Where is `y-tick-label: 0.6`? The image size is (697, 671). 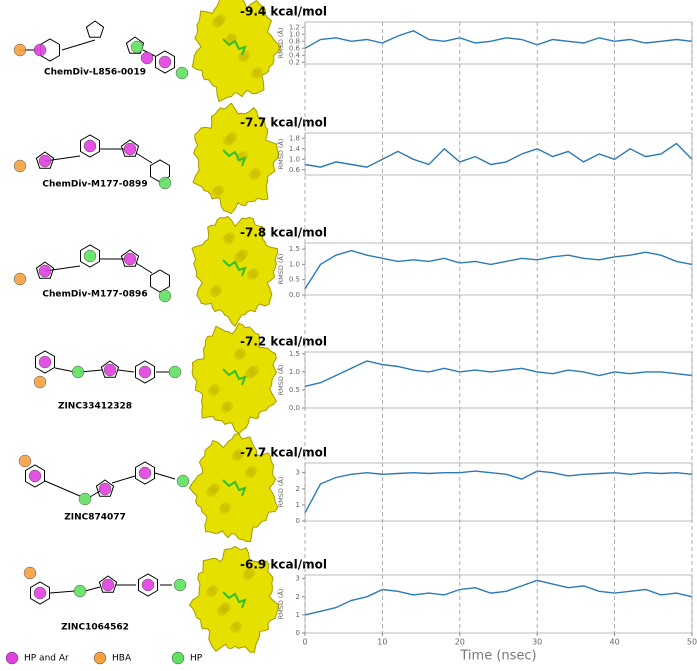 y-tick-label: 0.6 is located at coordinates (295, 170).